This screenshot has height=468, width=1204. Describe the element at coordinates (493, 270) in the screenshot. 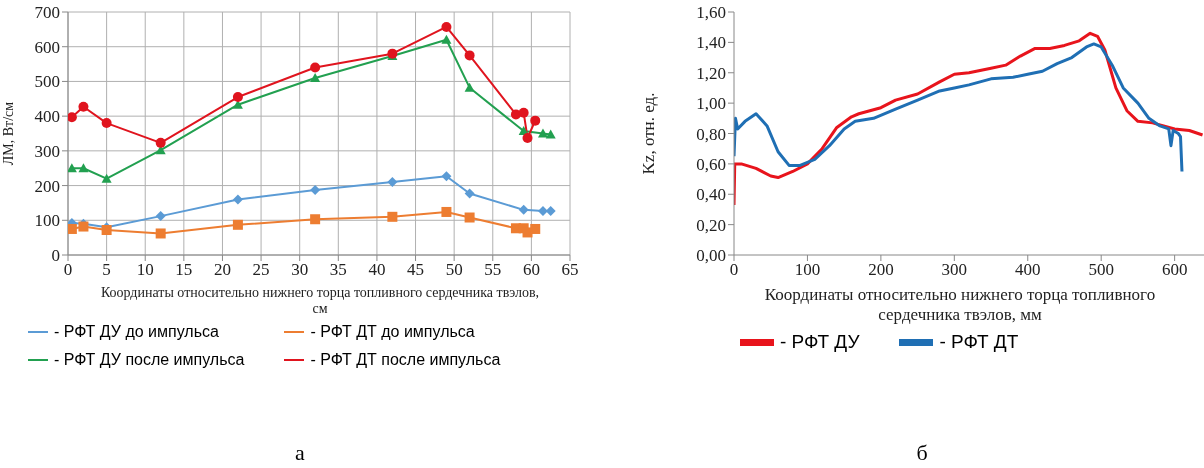

I see `x-tick-label: 55` at that location.